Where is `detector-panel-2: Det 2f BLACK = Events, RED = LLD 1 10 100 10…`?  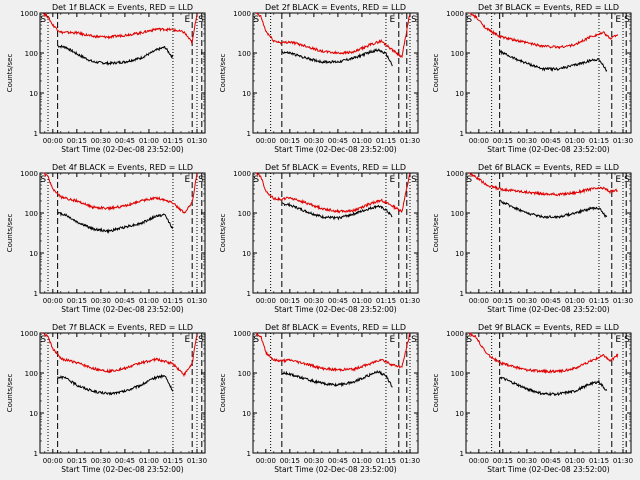 detector-panel-2: Det 2f BLACK = Events, RED = LLD 1 10 100 10… is located at coordinates (319, 78).